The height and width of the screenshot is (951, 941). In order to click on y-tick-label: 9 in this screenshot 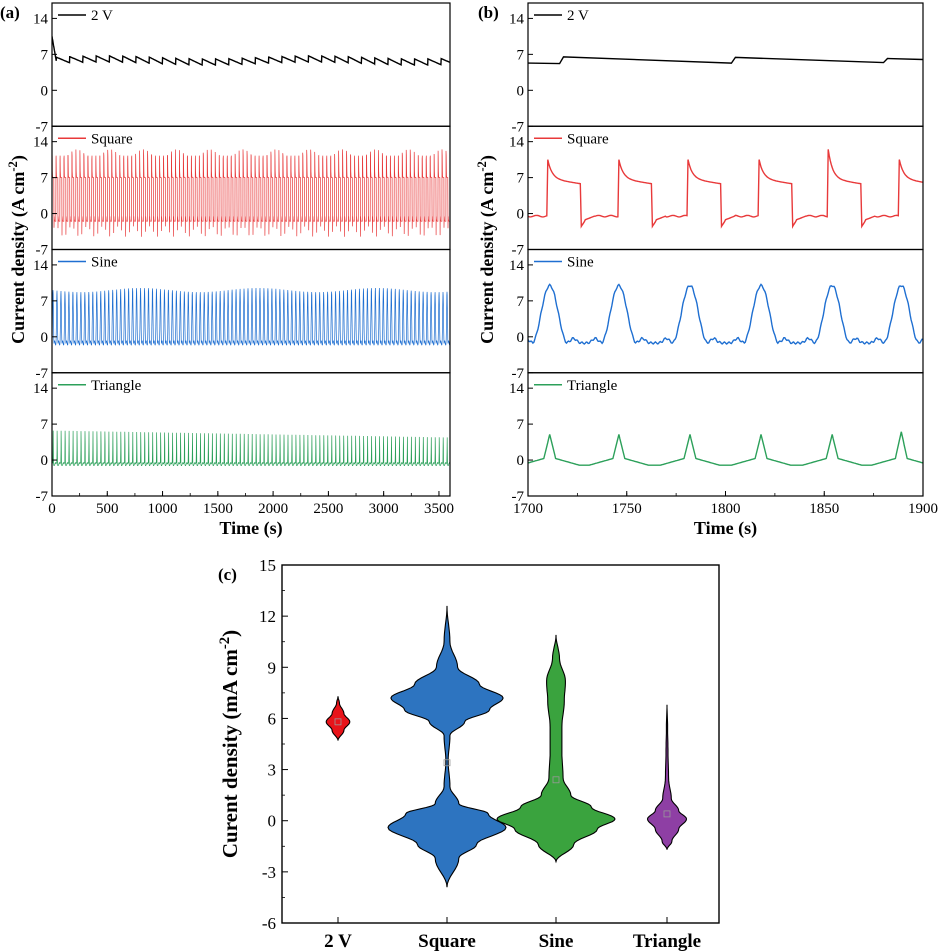, I will do `click(272, 667)`.